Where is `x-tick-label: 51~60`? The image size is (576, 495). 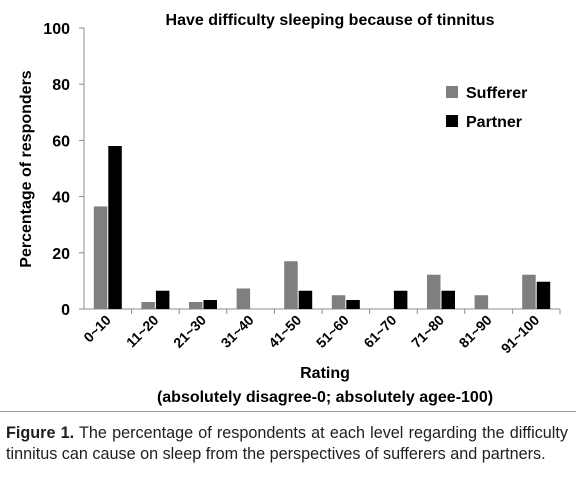 x-tick-label: 51~60 is located at coordinates (332, 331).